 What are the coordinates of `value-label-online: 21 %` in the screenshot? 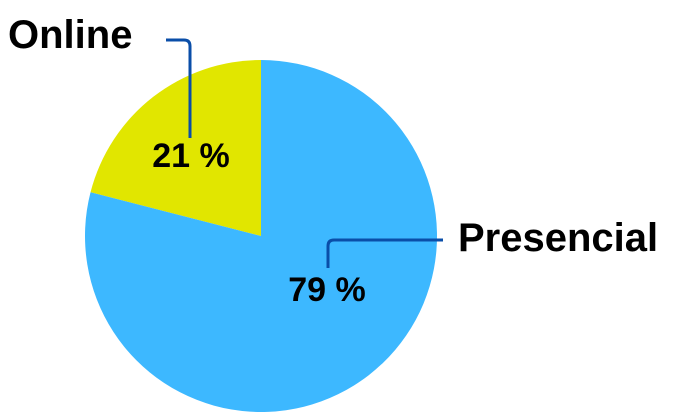 It's located at (191, 156).